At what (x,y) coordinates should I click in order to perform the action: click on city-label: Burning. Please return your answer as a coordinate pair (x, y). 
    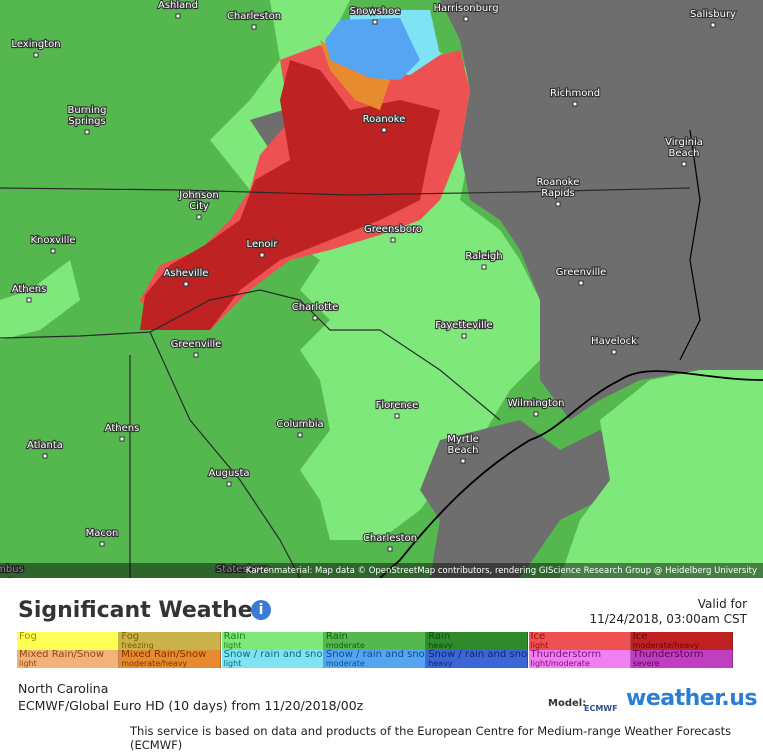
    Looking at the image, I should click on (87, 110).